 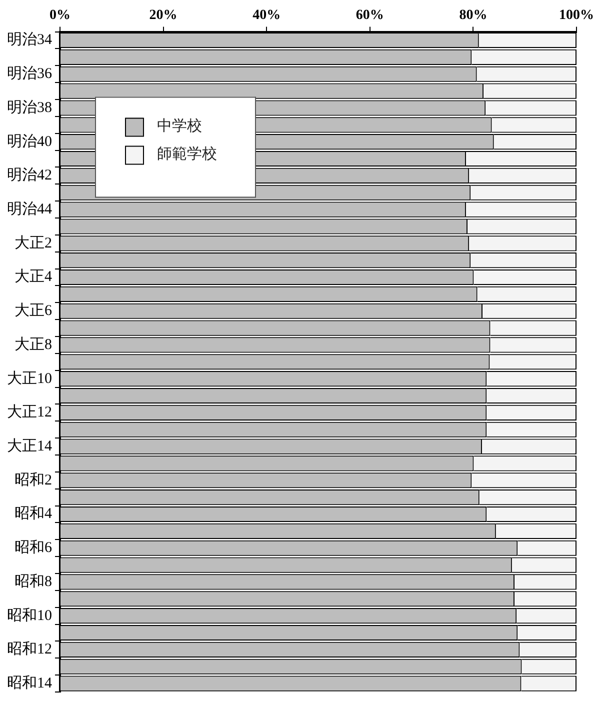 I want to click on x-tick-label: 20%, so click(x=163, y=16).